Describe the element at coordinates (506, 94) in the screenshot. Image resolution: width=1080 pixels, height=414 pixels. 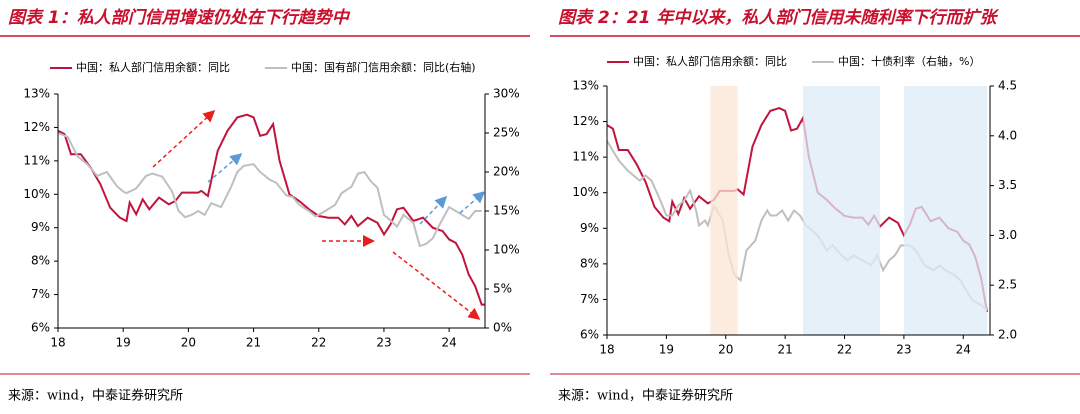
I see `y2-tick-label: 30%` at that location.